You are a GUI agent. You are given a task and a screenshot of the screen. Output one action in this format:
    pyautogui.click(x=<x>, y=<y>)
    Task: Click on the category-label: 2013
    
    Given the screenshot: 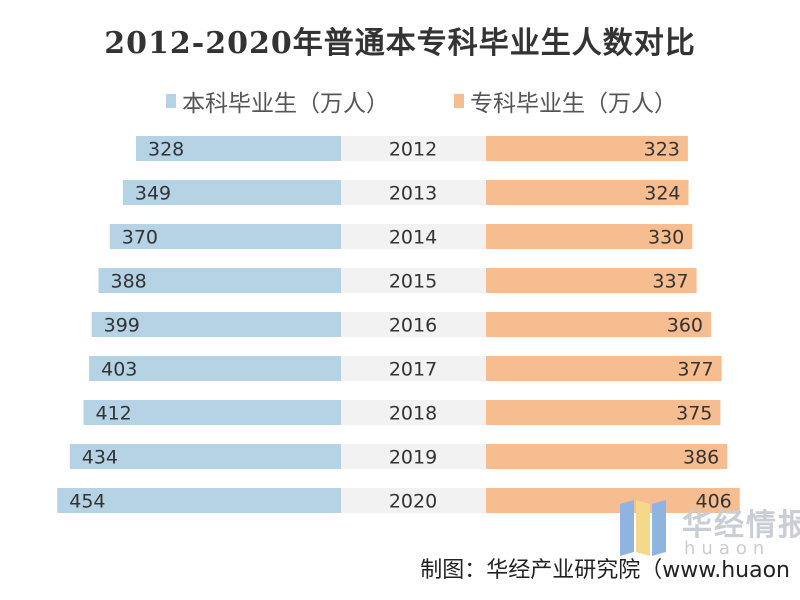 What is the action you would take?
    pyautogui.click(x=413, y=194)
    